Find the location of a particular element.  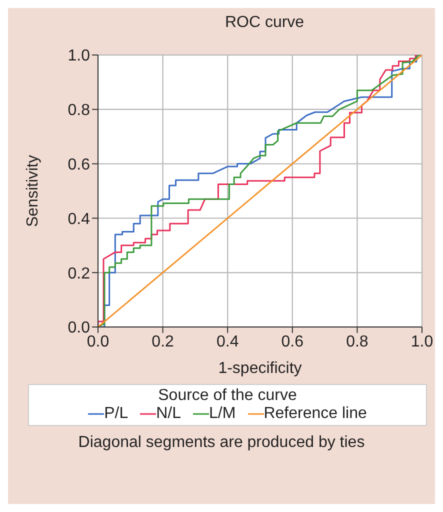

legend-title: Source of the curve is located at coordinates (227, 396).